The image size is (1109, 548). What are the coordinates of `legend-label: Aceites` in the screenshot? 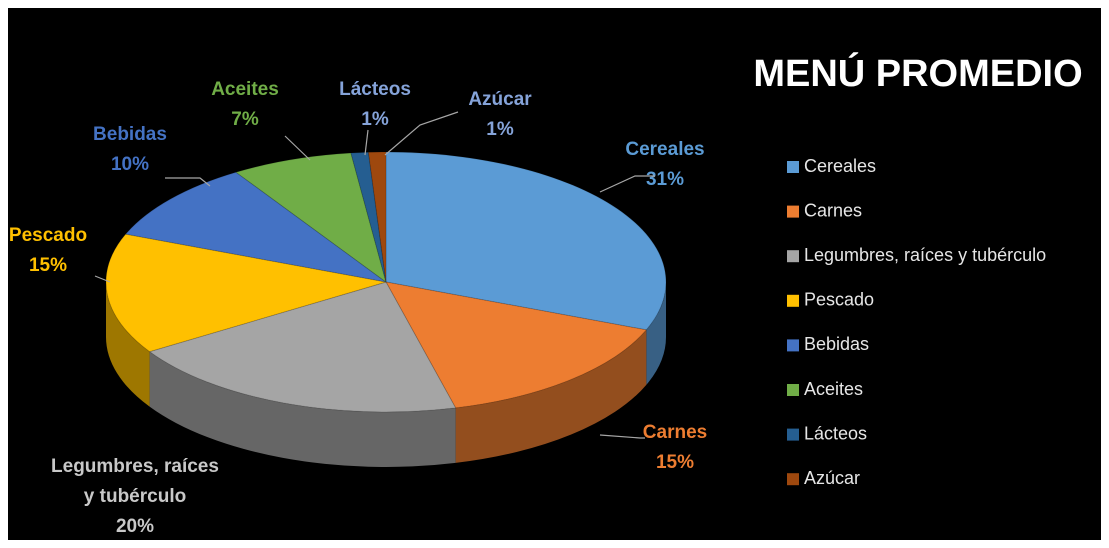 It's located at (833, 389).